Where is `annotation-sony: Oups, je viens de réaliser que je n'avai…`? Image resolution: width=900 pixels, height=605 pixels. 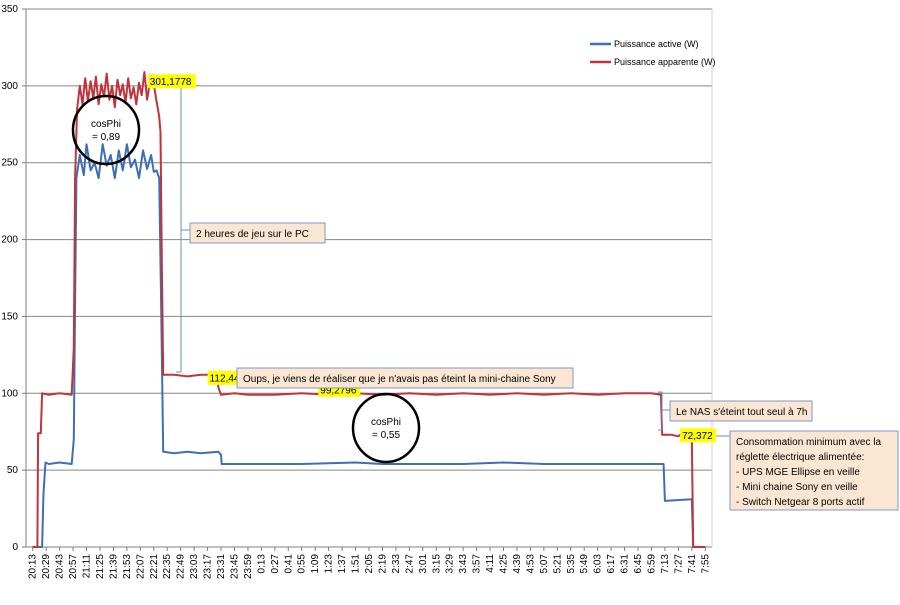
annotation-sony: Oups, je viens de réaliser que je n'avai… is located at coordinates (405, 378).